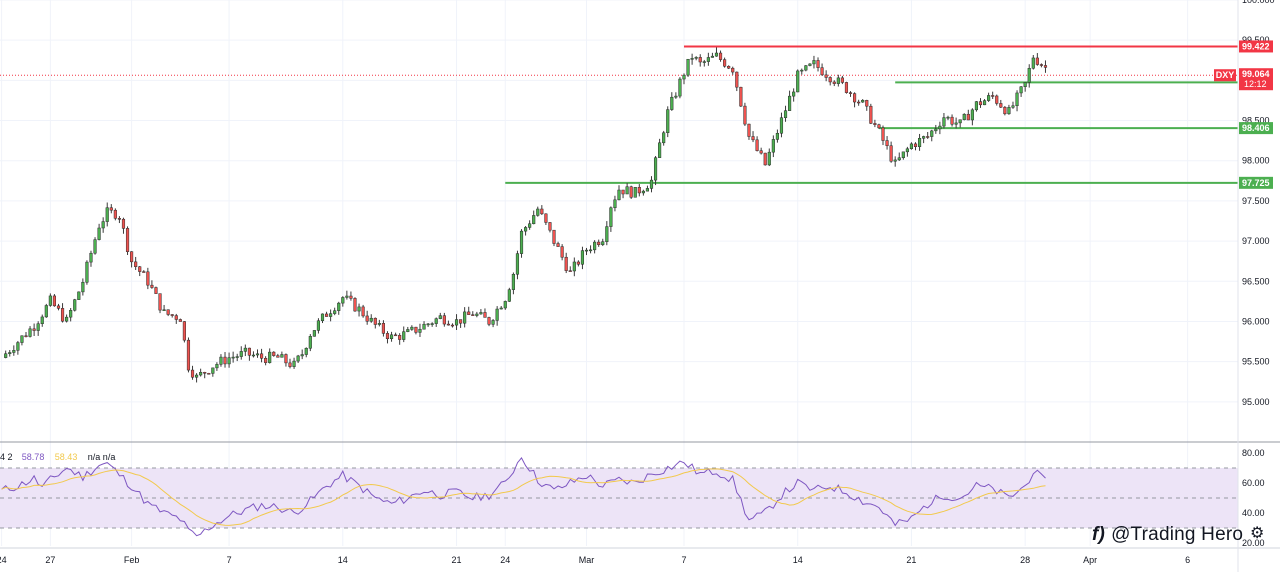 The width and height of the screenshot is (1280, 572). What do you see at coordinates (683, 560) in the screenshot?
I see `time-tick-label: 7` at bounding box center [683, 560].